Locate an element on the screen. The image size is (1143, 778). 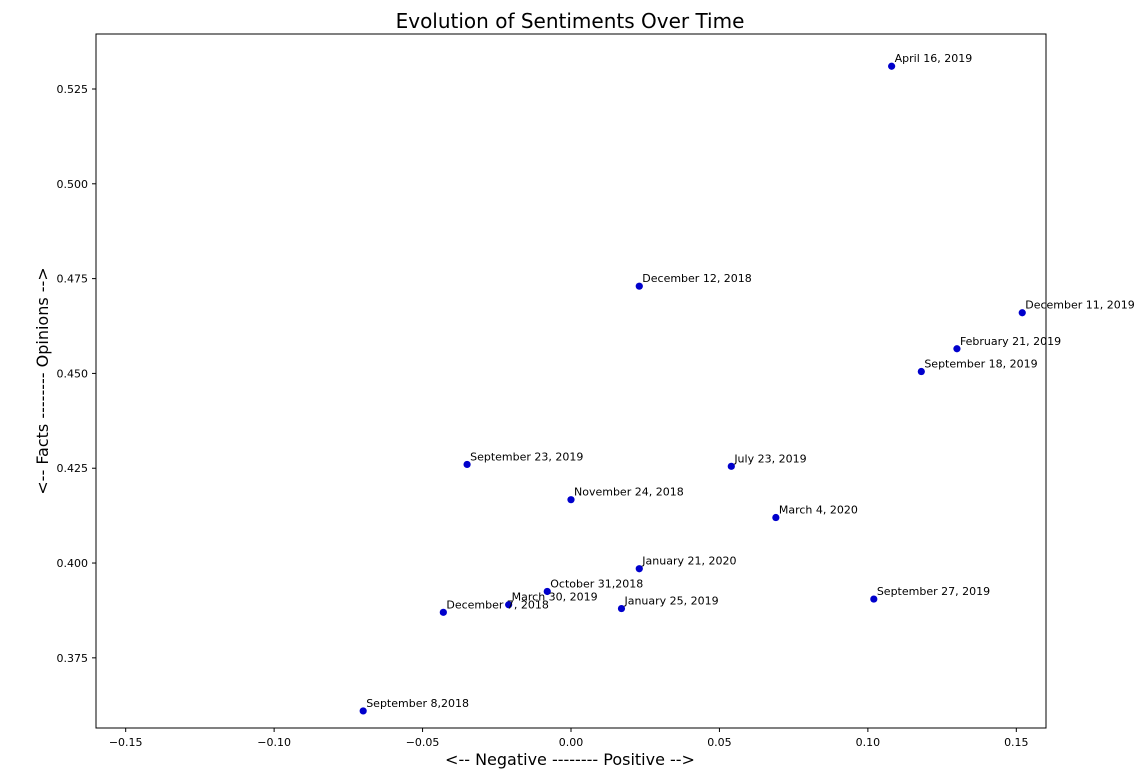
x-tick-label: 0.10 is located at coordinates (868, 742).